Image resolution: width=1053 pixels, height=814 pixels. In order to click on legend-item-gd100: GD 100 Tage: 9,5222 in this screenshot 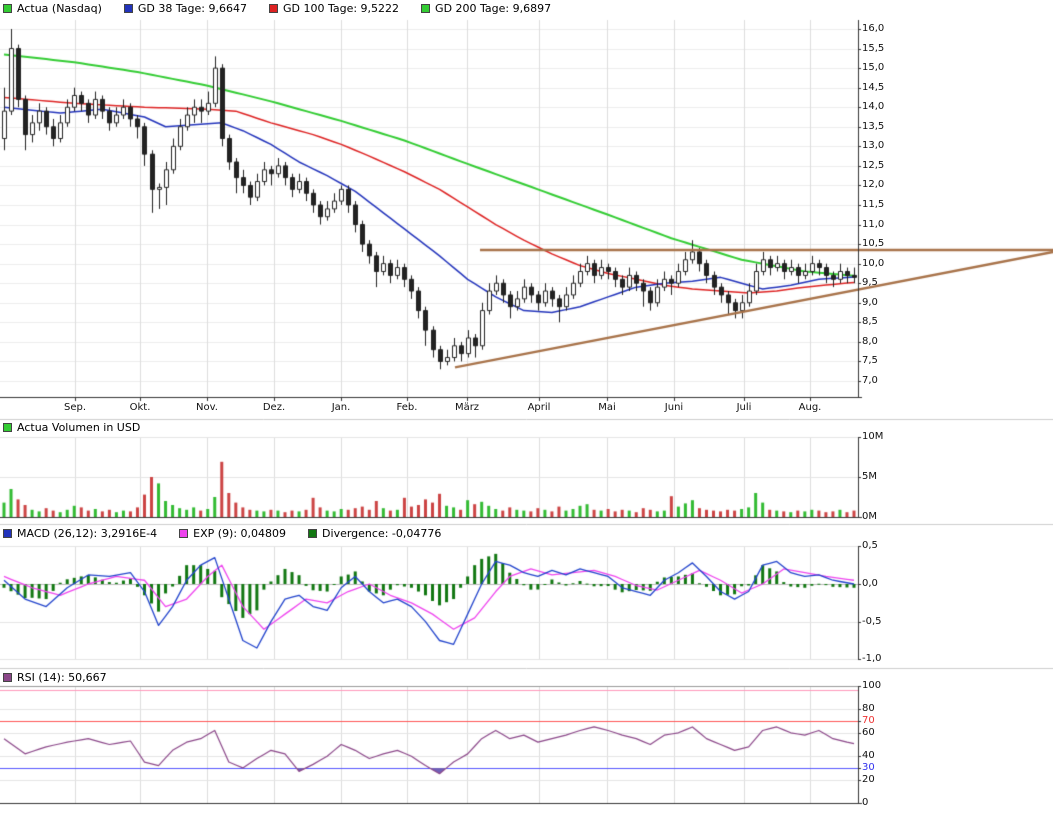, I will do `click(334, 8)`.